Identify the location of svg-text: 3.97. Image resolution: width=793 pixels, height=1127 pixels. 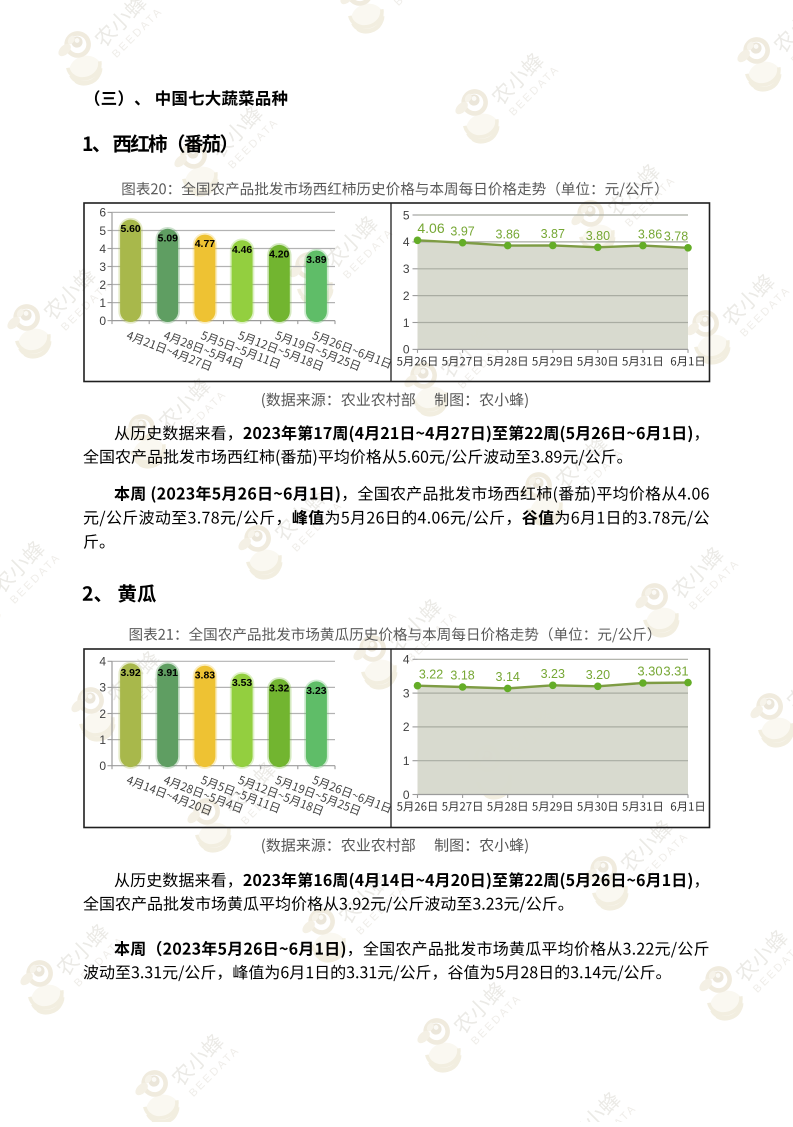
(462, 231).